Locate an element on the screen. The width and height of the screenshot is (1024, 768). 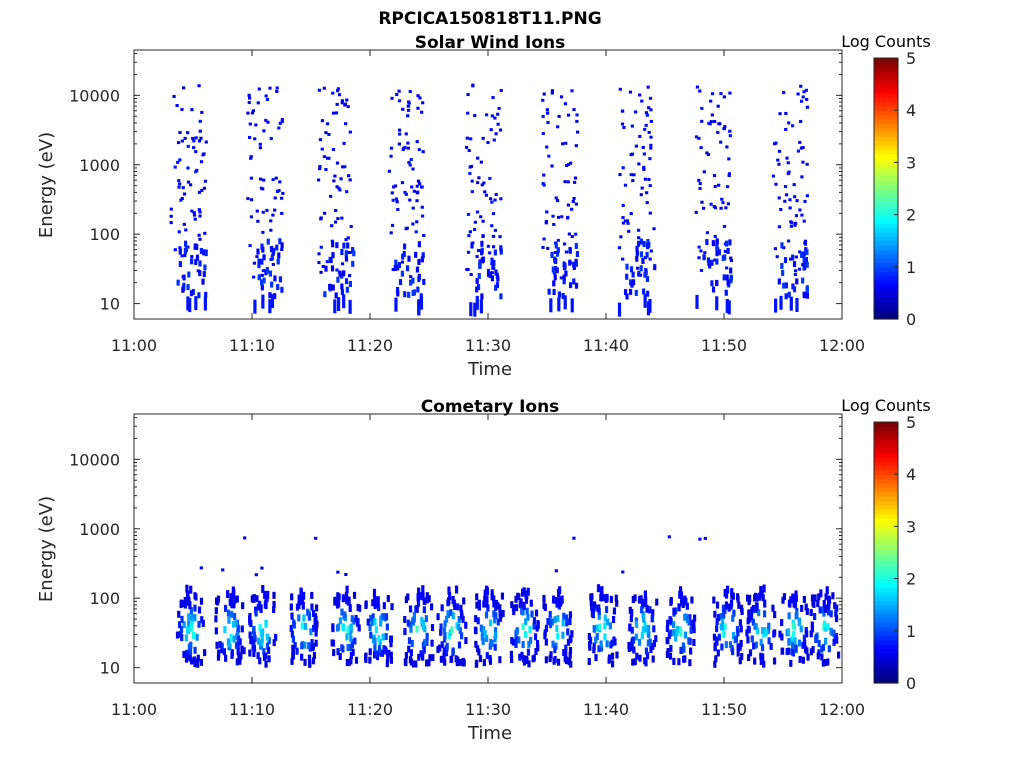
colorbar-tick-label: 2 is located at coordinates (911, 579).